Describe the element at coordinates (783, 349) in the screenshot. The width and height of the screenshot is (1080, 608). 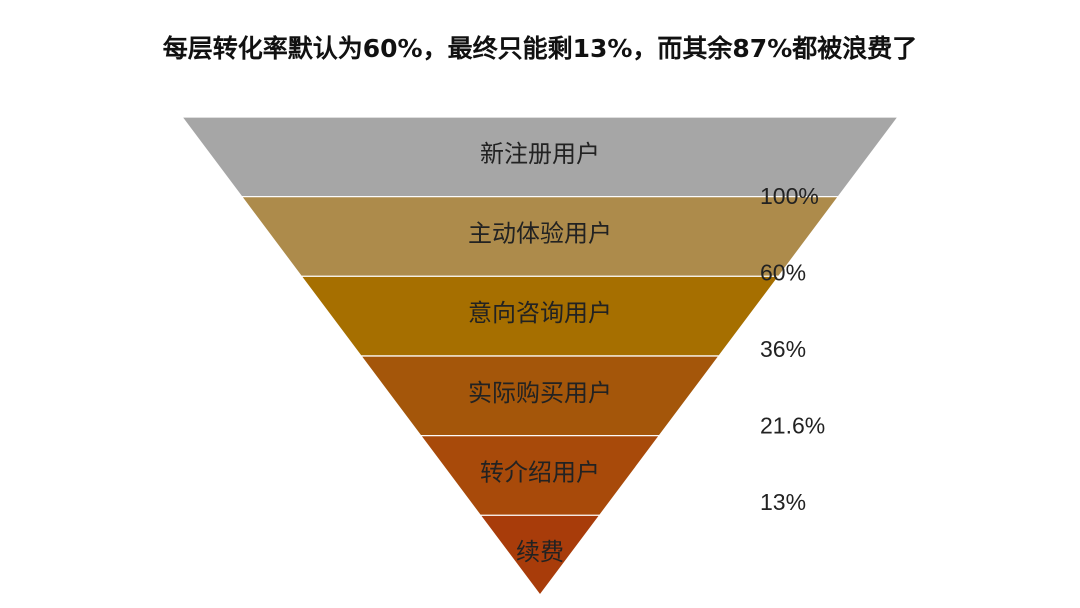
I see `rate-label: 36%` at that location.